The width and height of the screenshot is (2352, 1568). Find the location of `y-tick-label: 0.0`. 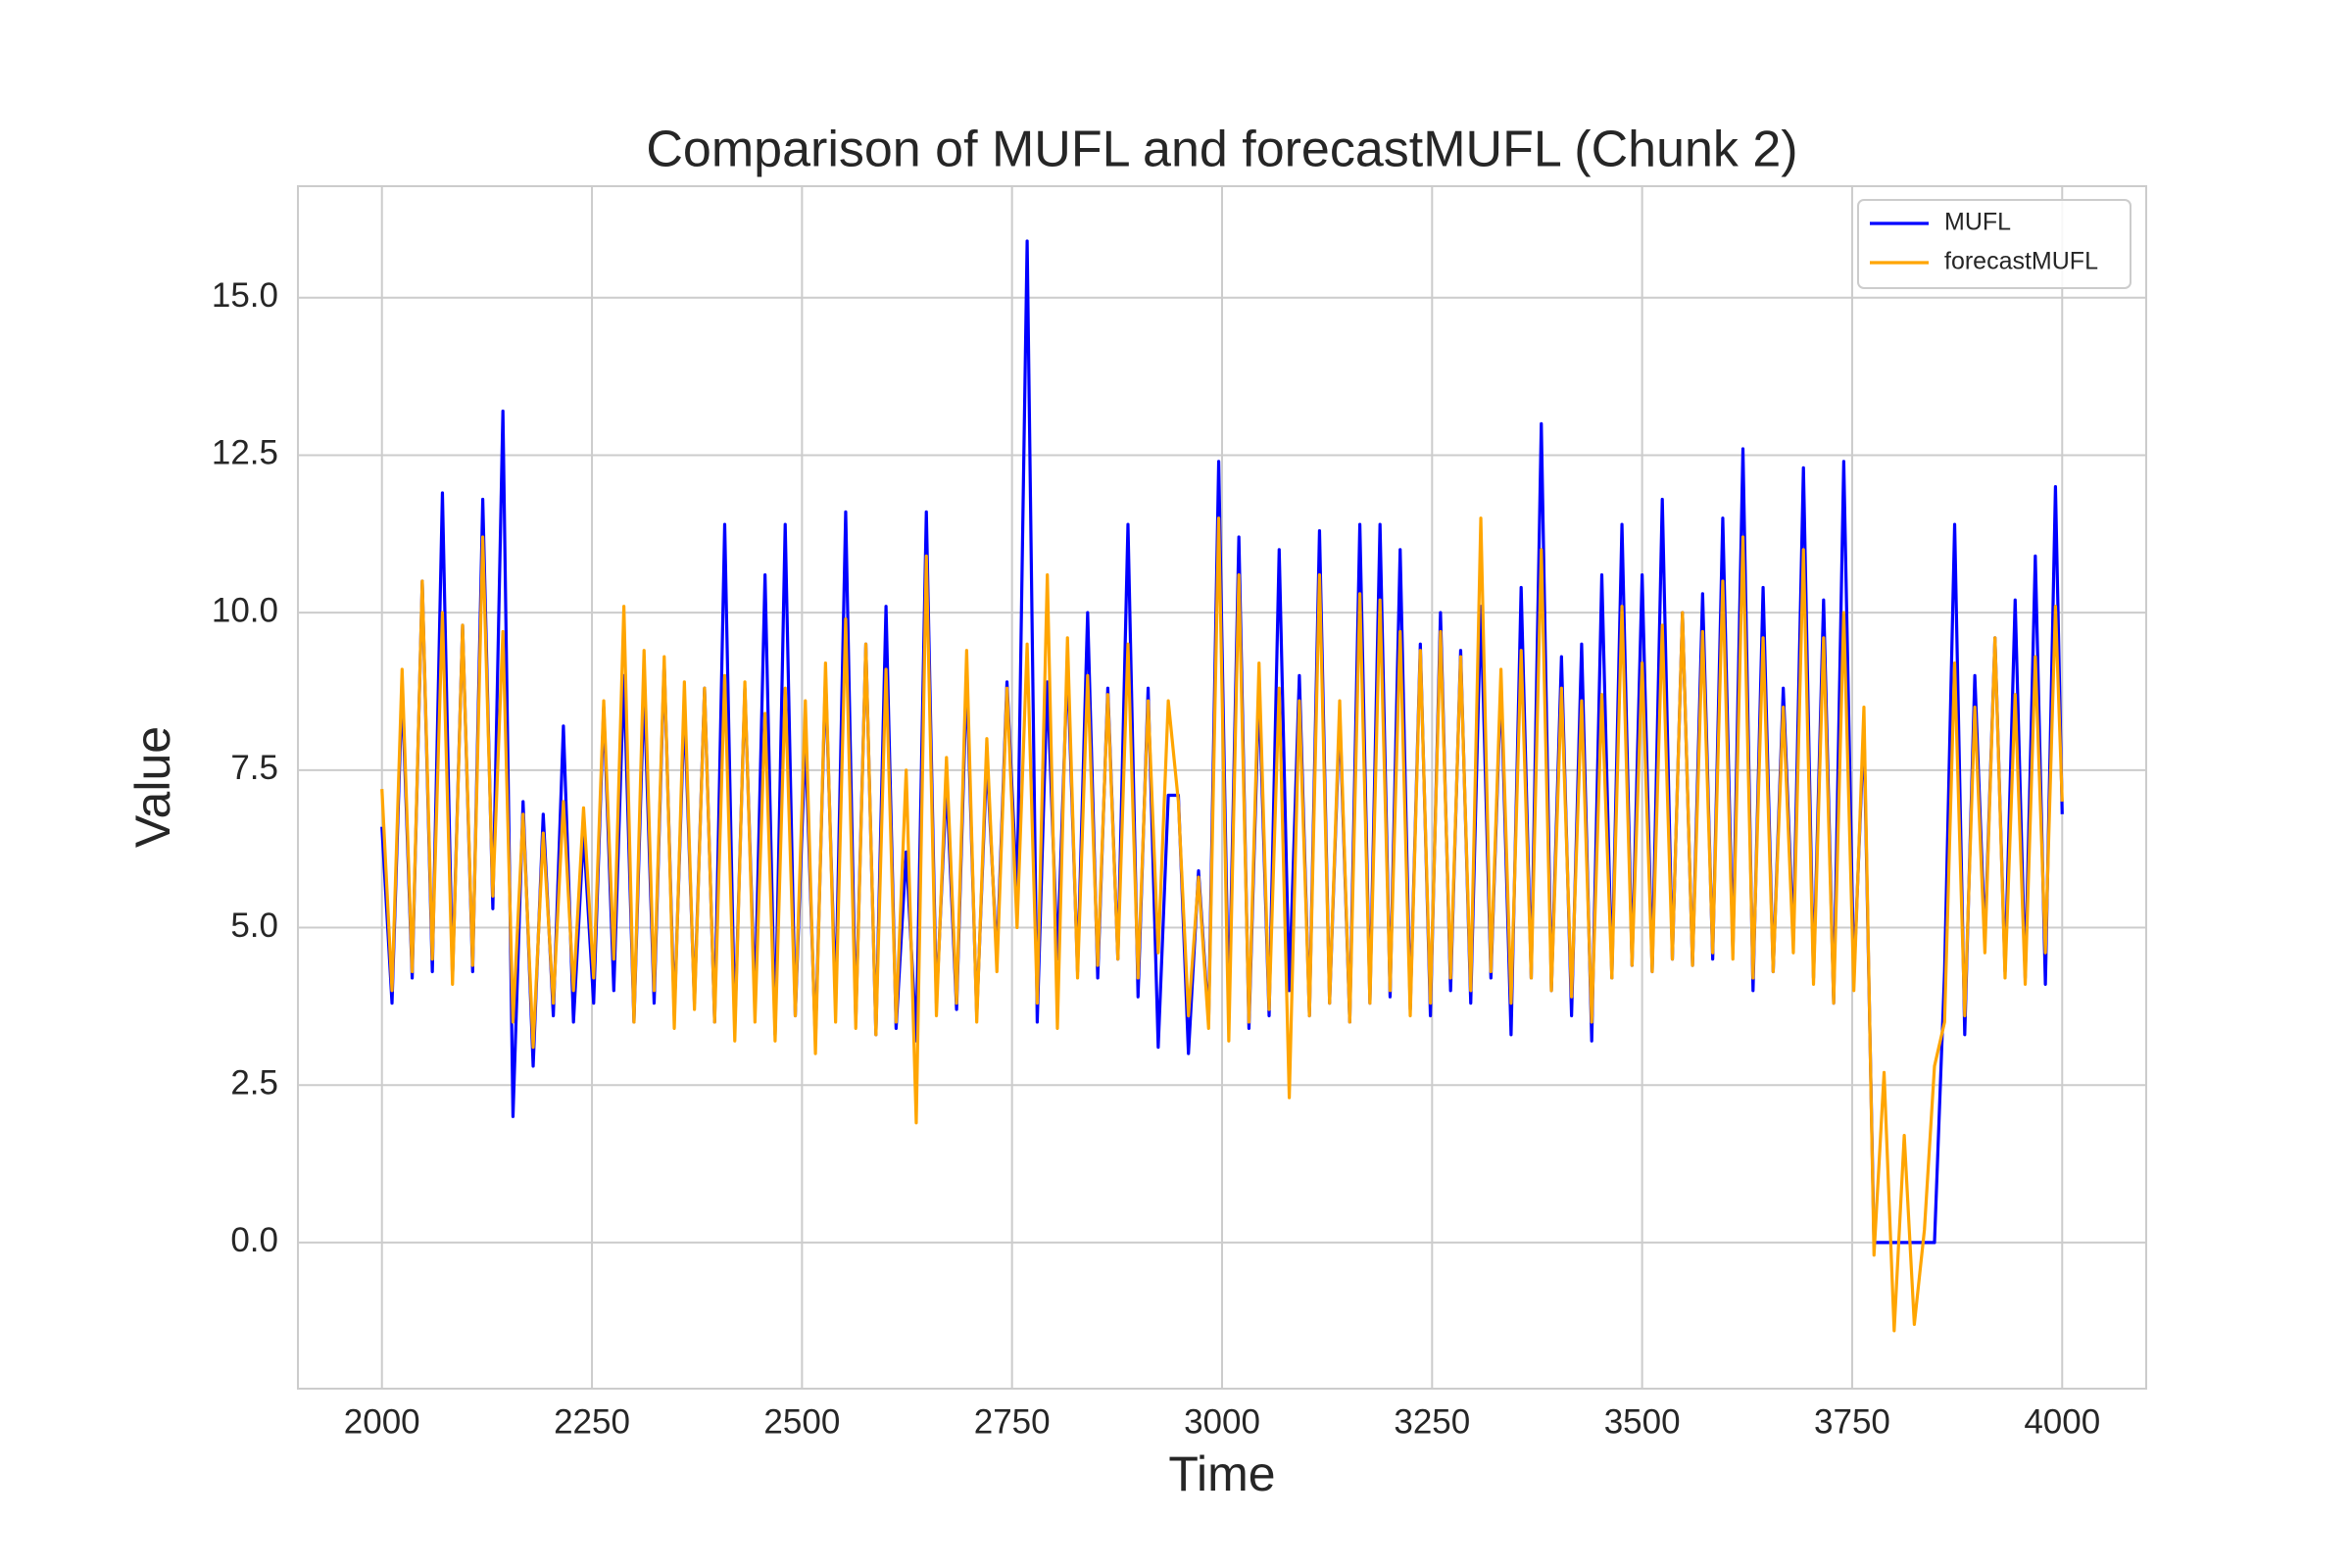

y-tick-label: 0.0 is located at coordinates (254, 1240).